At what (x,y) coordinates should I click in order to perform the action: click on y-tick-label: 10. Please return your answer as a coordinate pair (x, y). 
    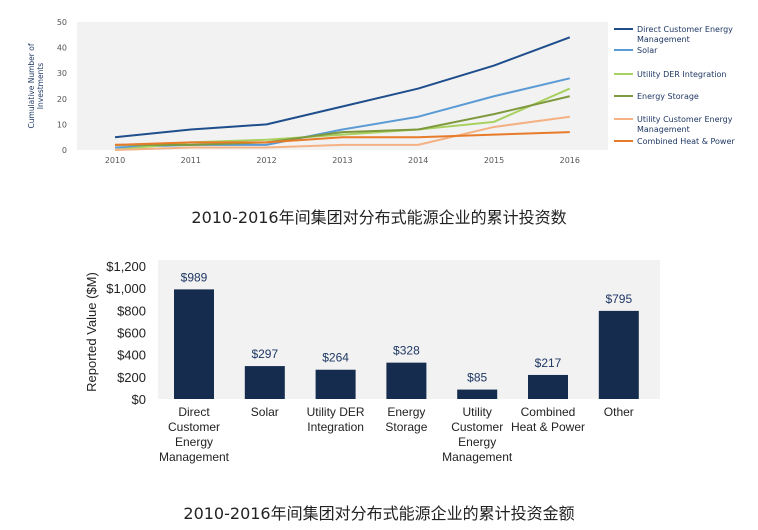
    Looking at the image, I should click on (62, 124).